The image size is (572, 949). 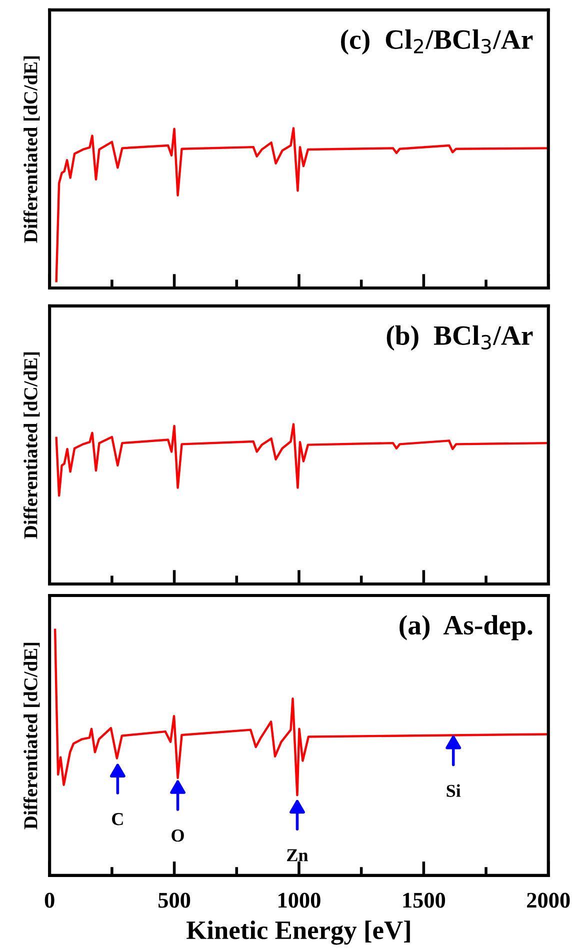 What do you see at coordinates (437, 42) in the screenshot?
I see `chart-title: (c) Cl$_{2}$/BCl$_{3}$/Ar` at bounding box center [437, 42].